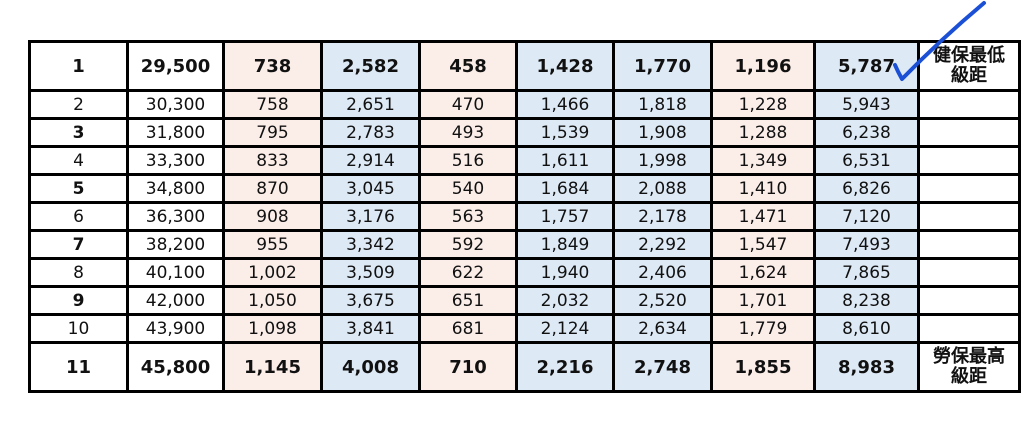  I want to click on amount-cell: 2,292, so click(662, 244).